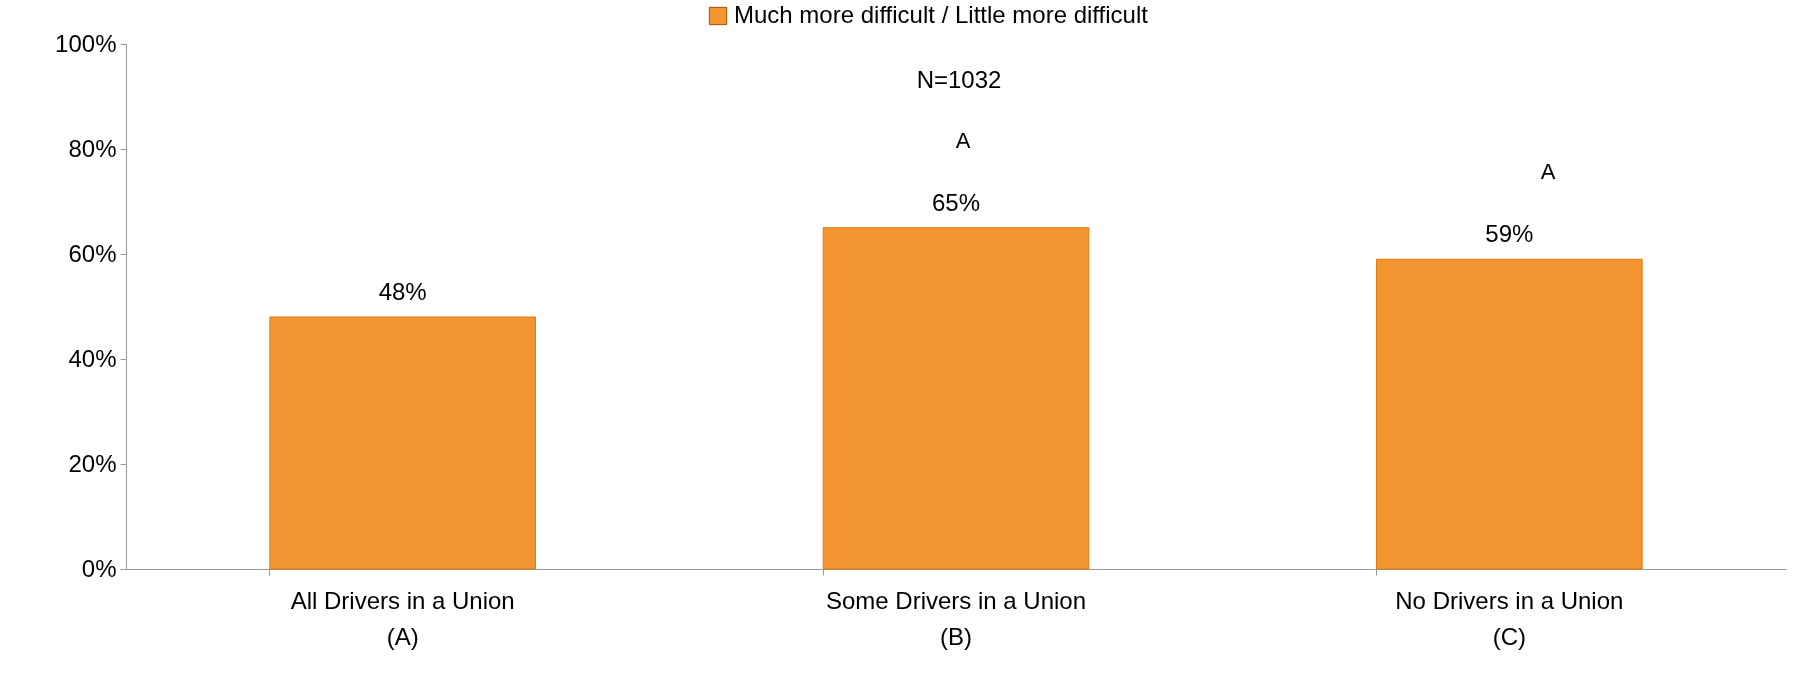 Image resolution: width=1801 pixels, height=683 pixels. I want to click on x-tick-label: No Drivers in a Union (C), so click(1509, 618).